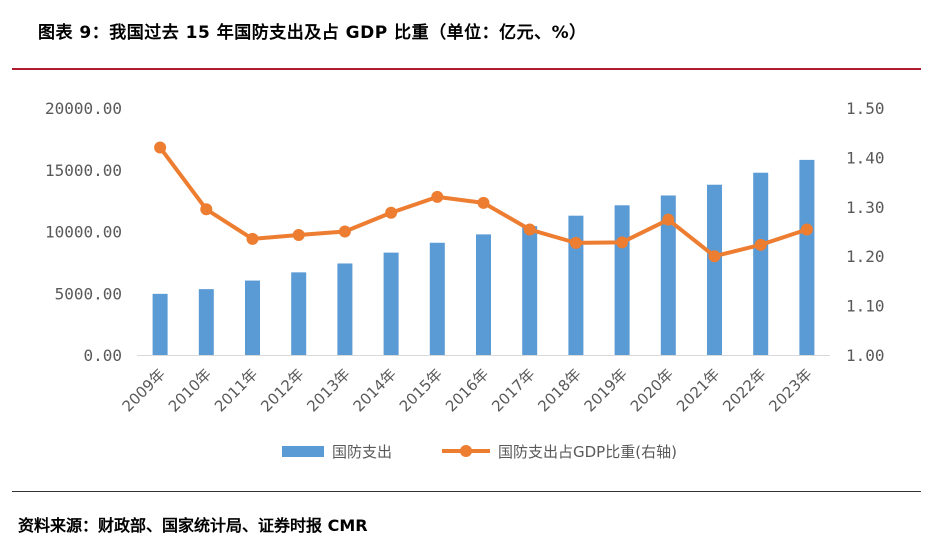 This screenshot has height=544, width=941. I want to click on x-tick-label: 2023年, so click(790, 390).